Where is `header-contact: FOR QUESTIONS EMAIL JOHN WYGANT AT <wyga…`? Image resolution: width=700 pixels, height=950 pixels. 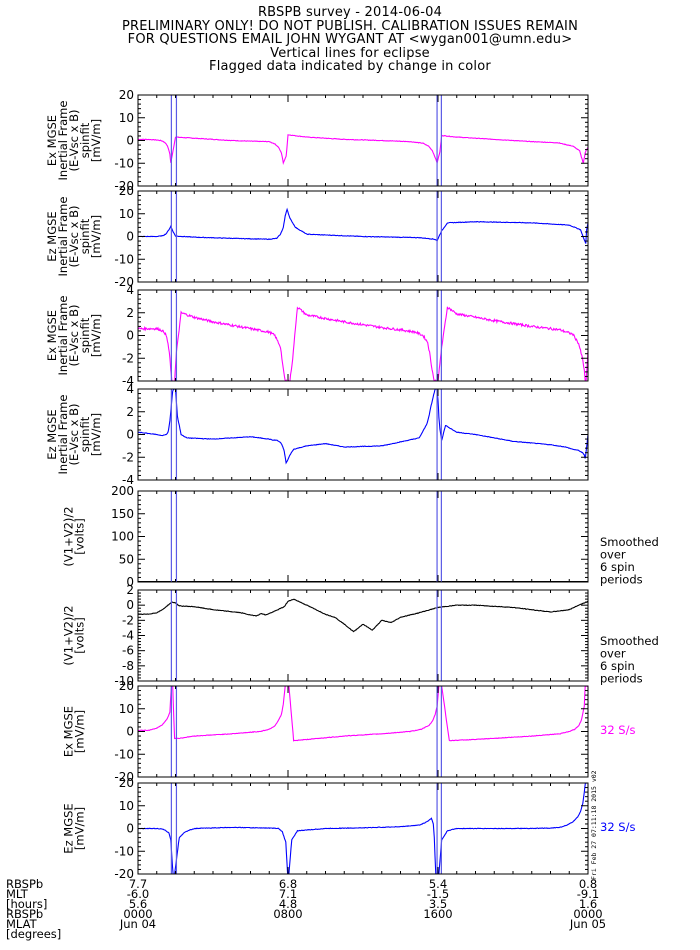 header-contact: FOR QUESTIONS EMAIL JOHN WYGANT AT <wyga… is located at coordinates (350, 39).